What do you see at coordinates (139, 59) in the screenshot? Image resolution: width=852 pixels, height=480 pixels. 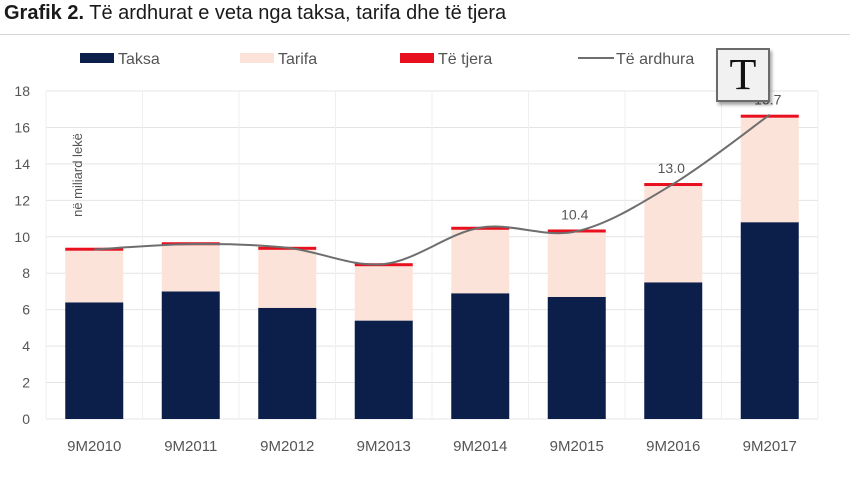 I see `legend-label-taksa: Taksa` at bounding box center [139, 59].